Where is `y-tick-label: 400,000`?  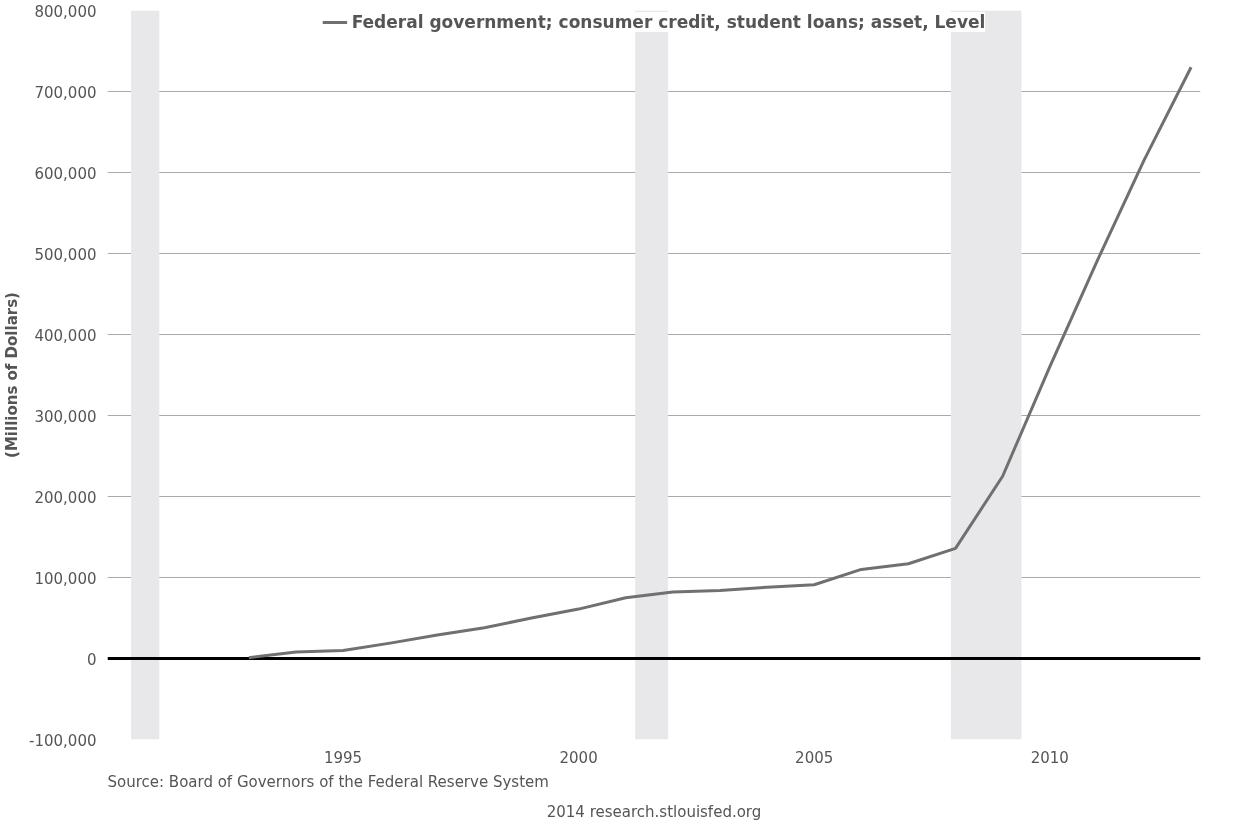
y-tick-label: 400,000 is located at coordinates (65, 335).